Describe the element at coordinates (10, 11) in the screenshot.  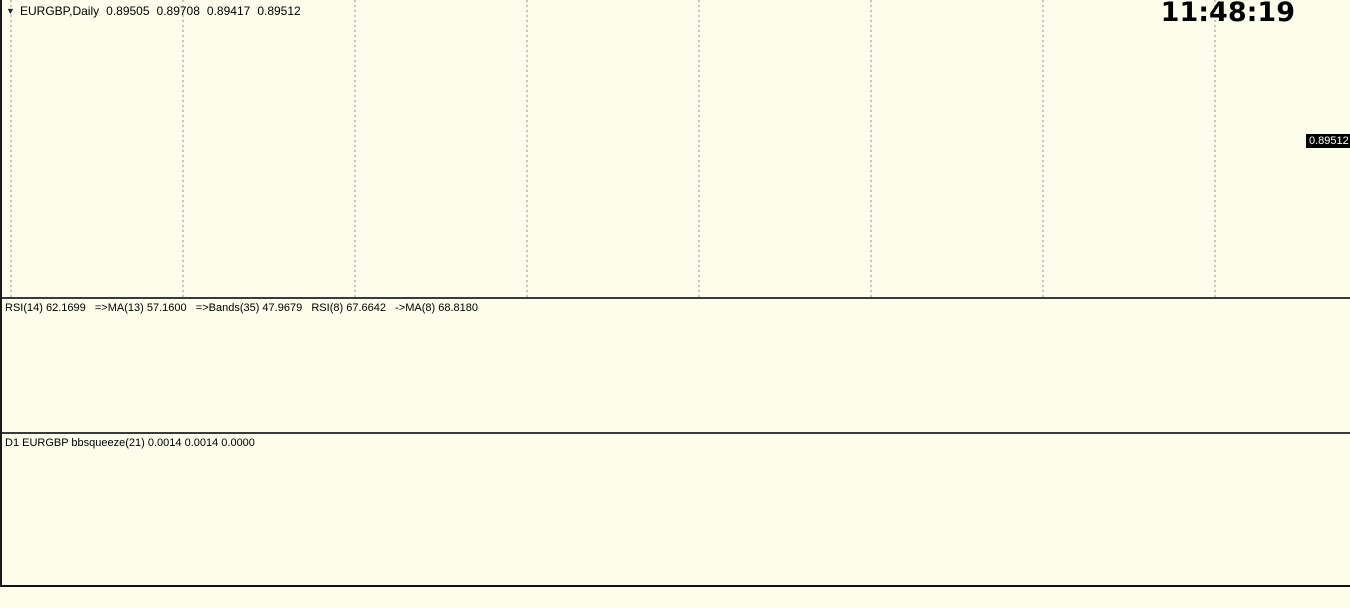
I see `symbol-marker-icon: ▼` at that location.